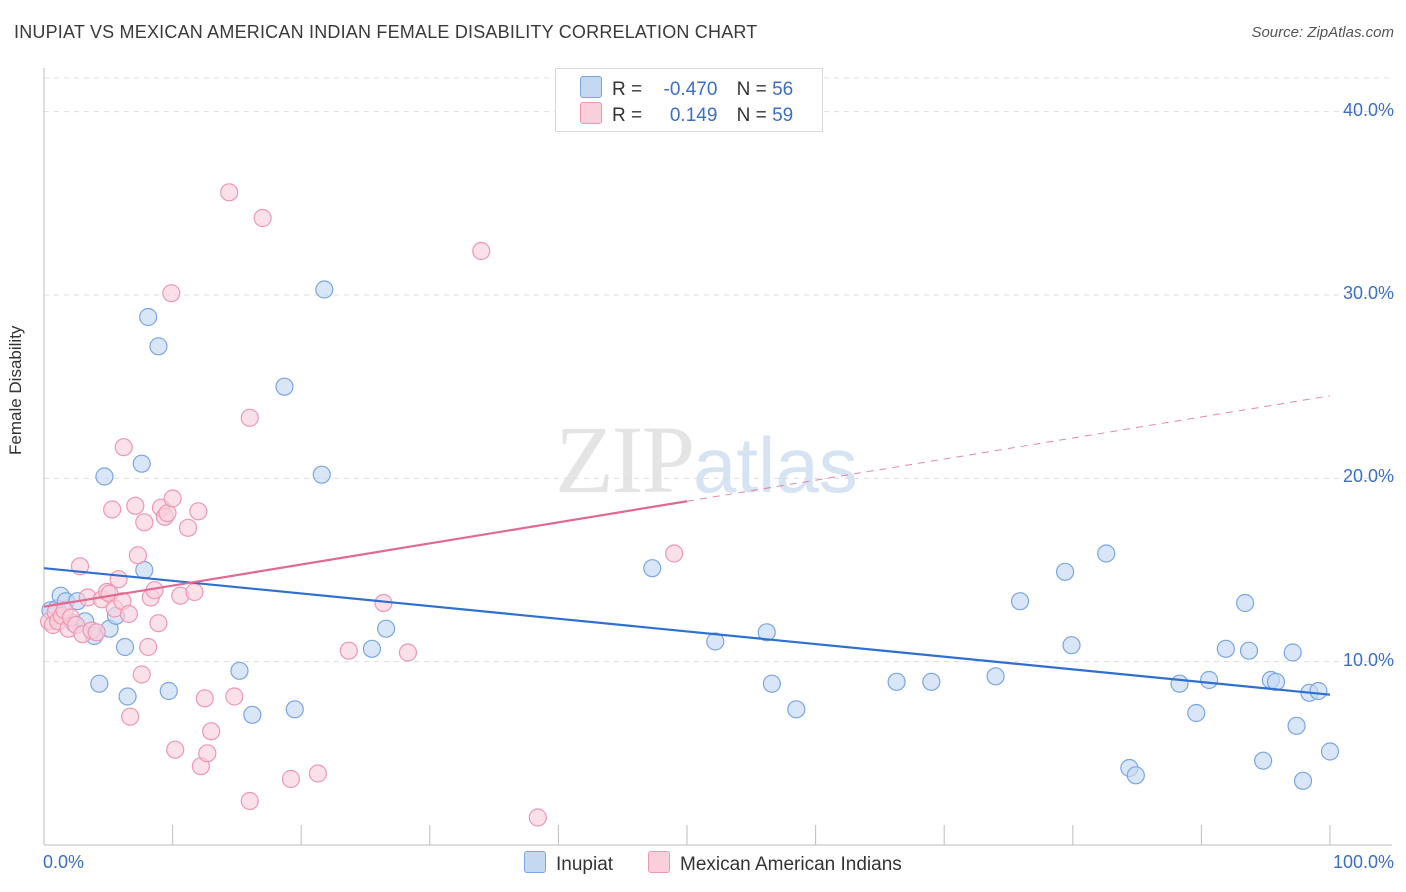 The image size is (1406, 892). Describe the element at coordinates (1368, 109) in the screenshot. I see `y-tick-label: 40.0%` at that location.